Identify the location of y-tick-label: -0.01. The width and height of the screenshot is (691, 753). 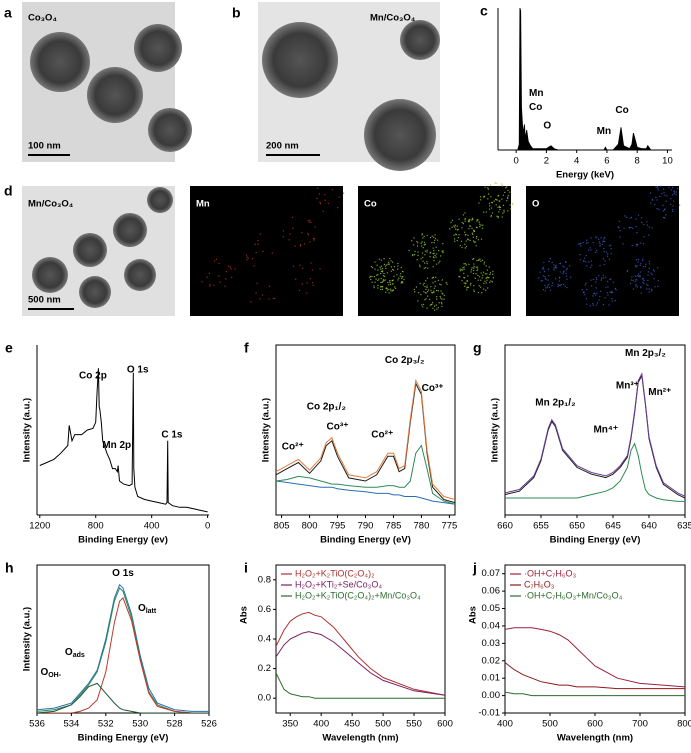
(489, 713).